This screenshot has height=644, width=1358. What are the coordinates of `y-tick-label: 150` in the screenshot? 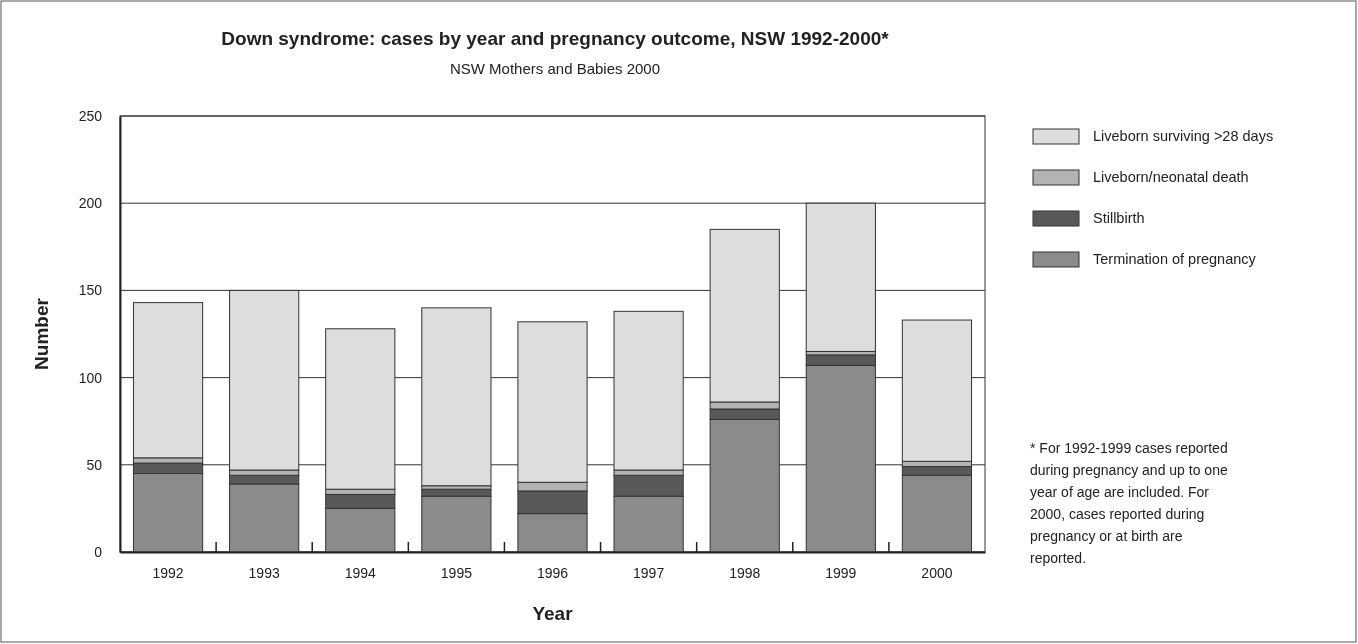 It's located at (90, 290).